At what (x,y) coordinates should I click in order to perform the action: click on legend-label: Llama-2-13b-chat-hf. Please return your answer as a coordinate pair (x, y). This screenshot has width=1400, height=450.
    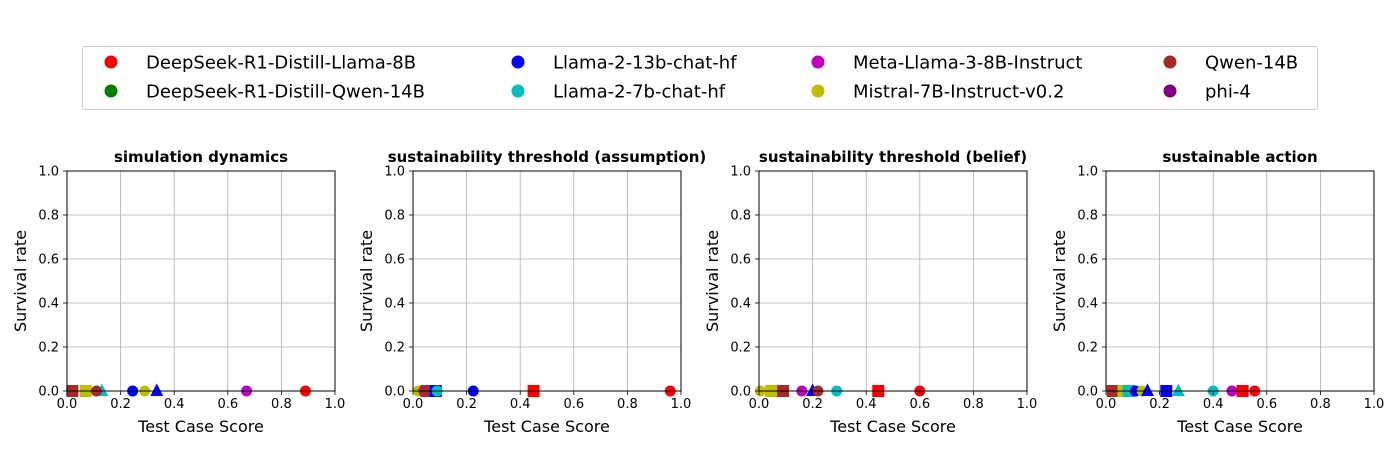
    Looking at the image, I should click on (645, 63).